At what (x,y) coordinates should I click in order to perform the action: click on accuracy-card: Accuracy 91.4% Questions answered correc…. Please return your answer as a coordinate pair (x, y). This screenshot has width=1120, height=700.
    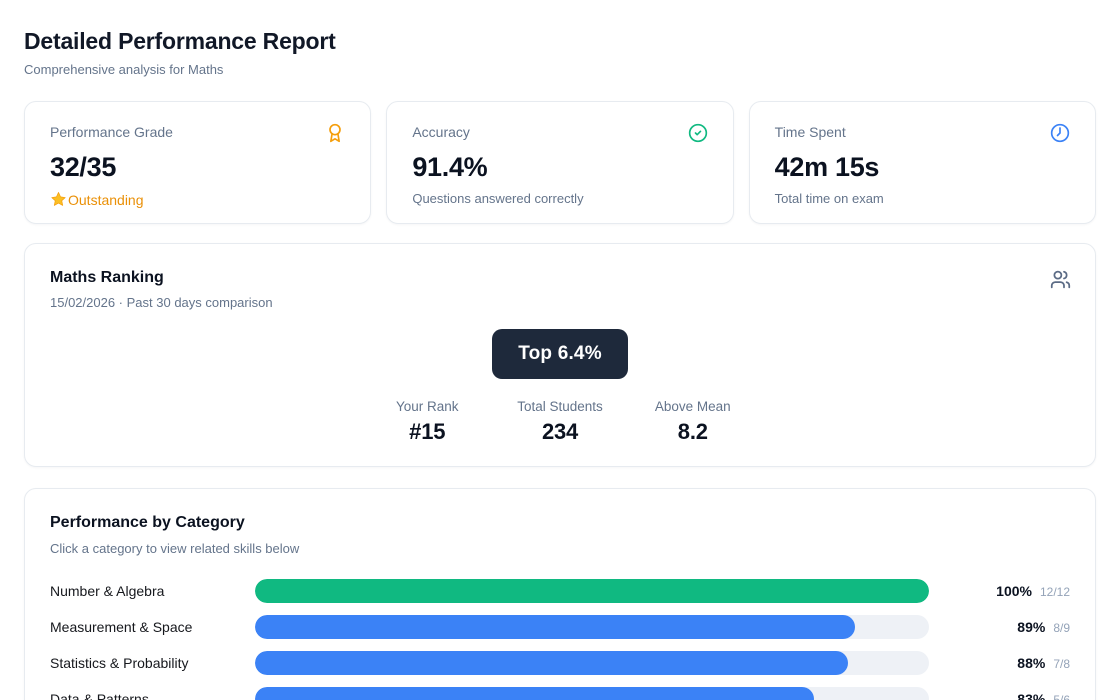
    Looking at the image, I should click on (560, 162).